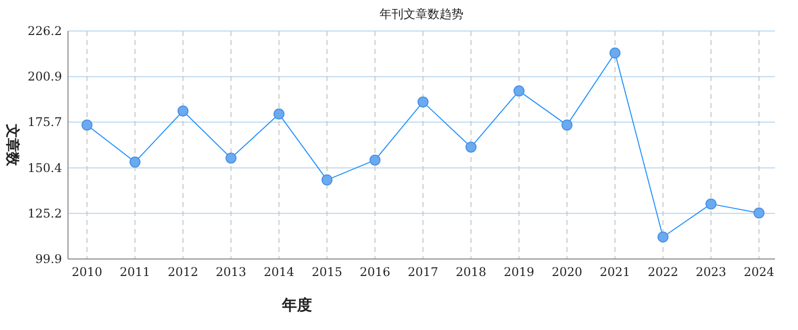 The height and width of the screenshot is (330, 798). What do you see at coordinates (327, 272) in the screenshot?
I see `x-tick-label: 2015` at bounding box center [327, 272].